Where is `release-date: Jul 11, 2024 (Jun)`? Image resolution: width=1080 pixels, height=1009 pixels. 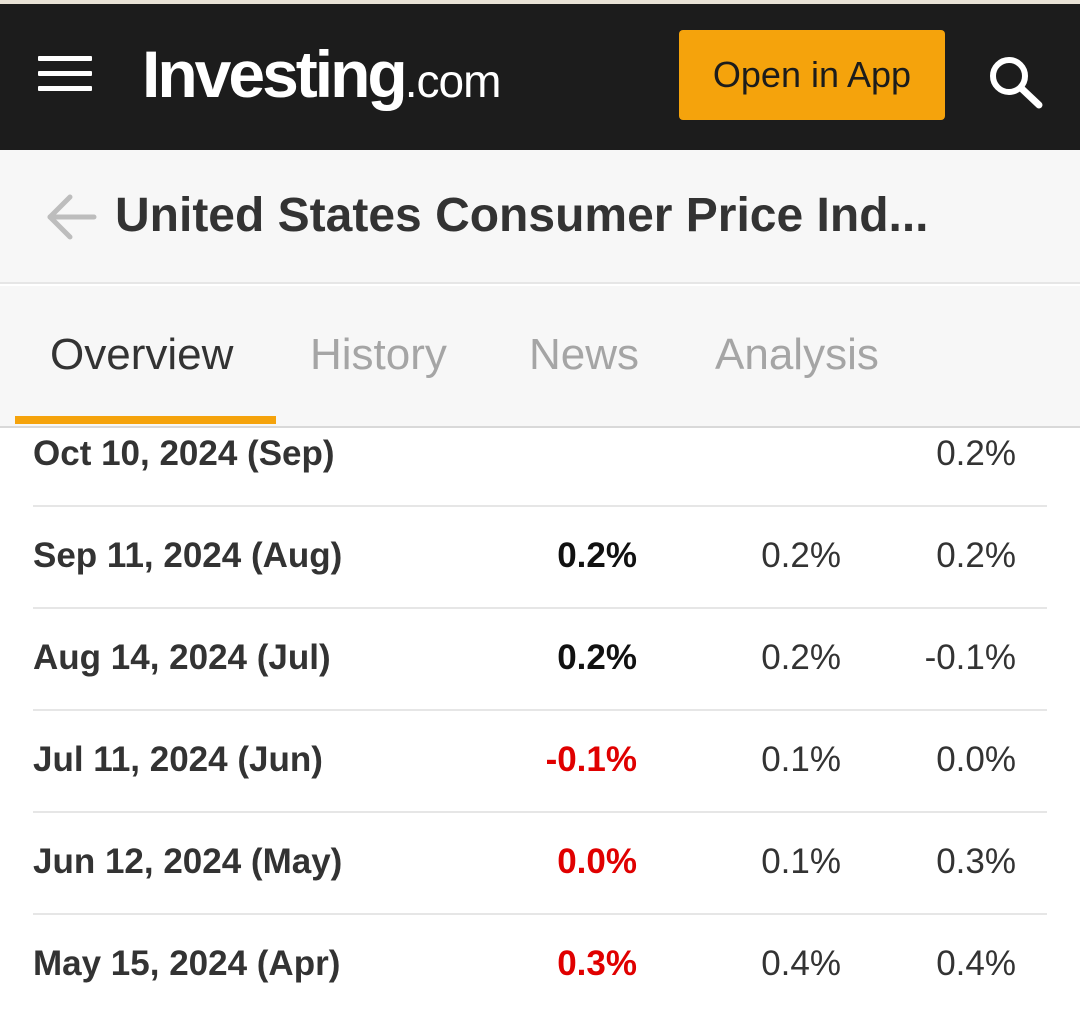
release-date: Jul 11, 2024 (Jun) is located at coordinates (178, 759).